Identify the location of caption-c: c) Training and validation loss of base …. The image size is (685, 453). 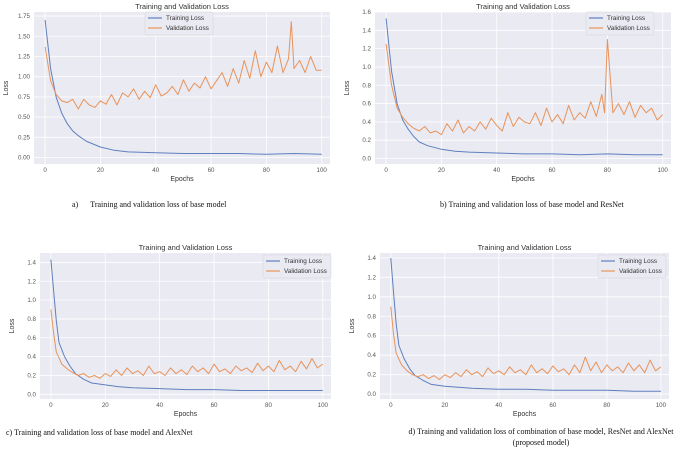
(99, 432).